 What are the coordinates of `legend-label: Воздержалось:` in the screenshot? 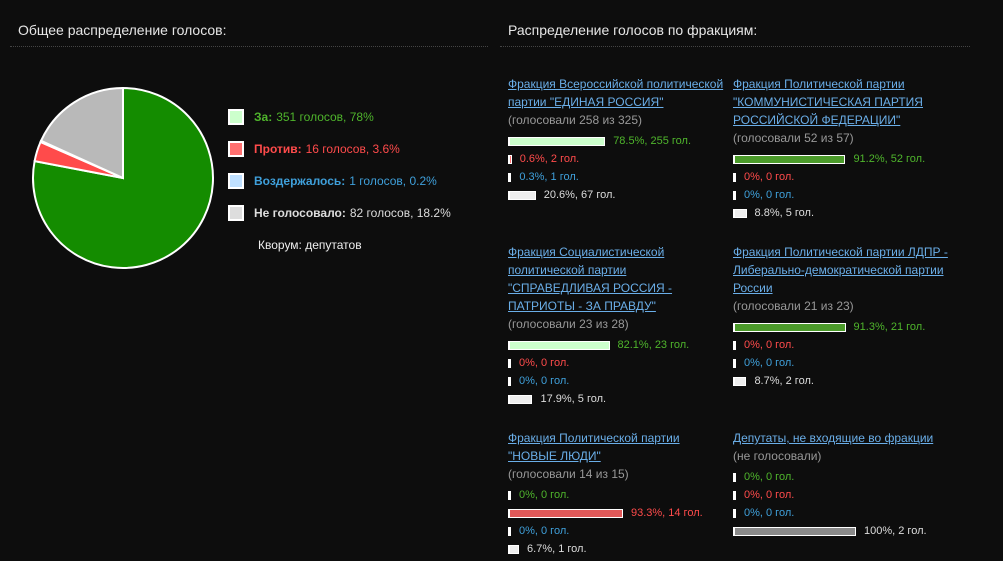 It's located at (300, 181).